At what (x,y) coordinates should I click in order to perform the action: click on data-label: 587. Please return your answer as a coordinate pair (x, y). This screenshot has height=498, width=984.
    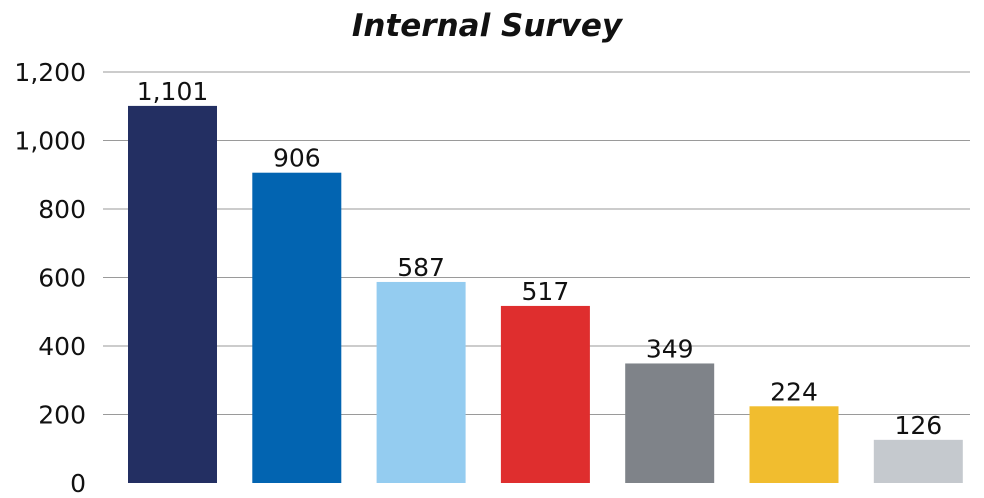
    Looking at the image, I should click on (421, 267).